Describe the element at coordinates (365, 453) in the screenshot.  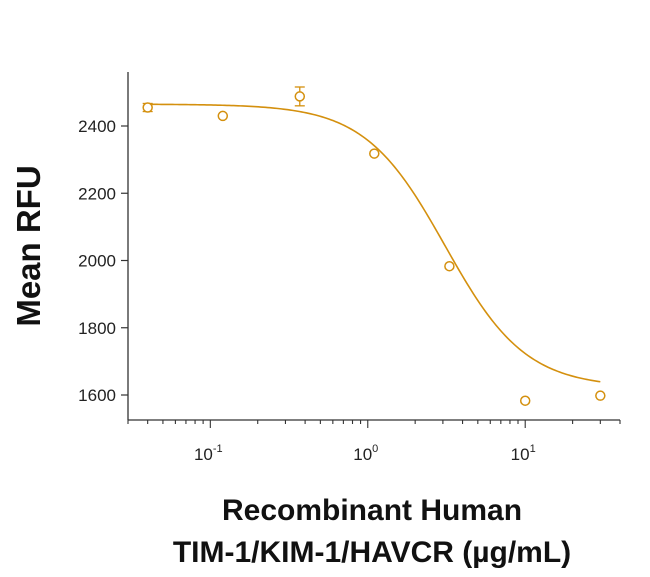
I see `x-tick-label: 10⁰` at that location.